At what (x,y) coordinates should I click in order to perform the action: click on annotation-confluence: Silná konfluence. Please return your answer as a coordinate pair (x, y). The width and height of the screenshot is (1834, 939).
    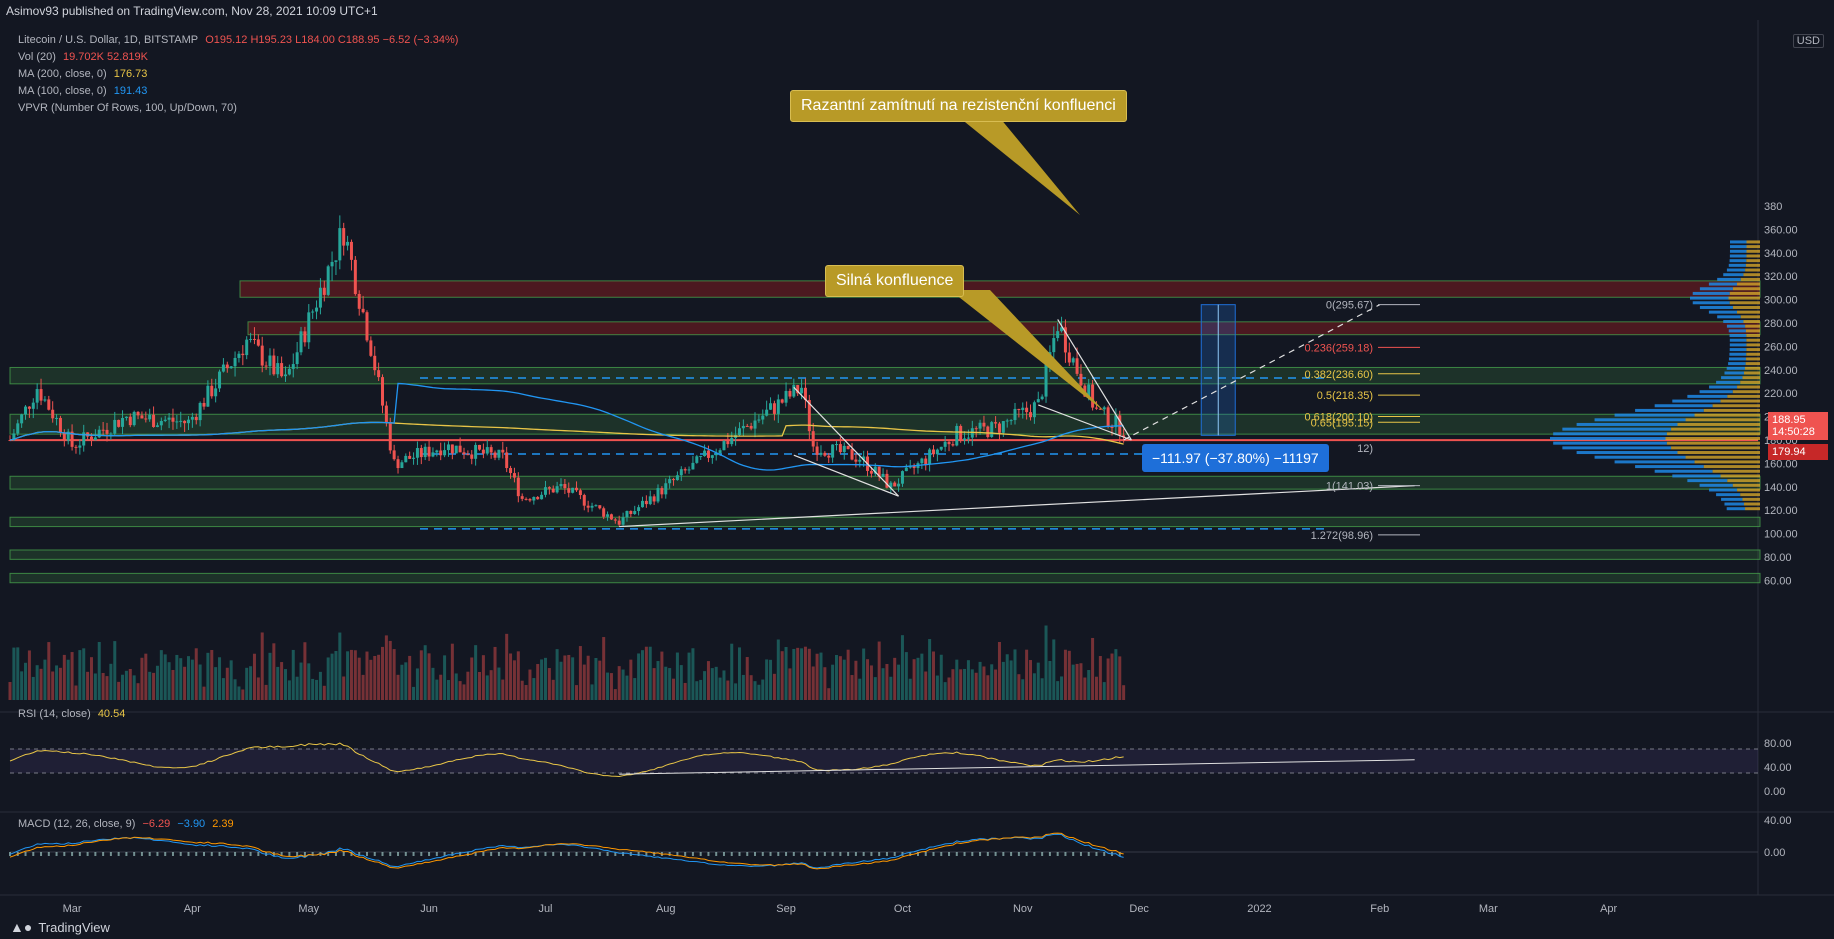
    Looking at the image, I should click on (895, 281).